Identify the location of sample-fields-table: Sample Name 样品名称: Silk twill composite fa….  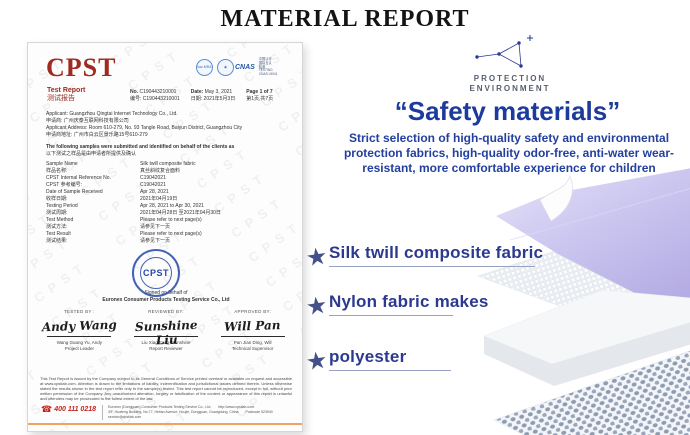
(168, 203).